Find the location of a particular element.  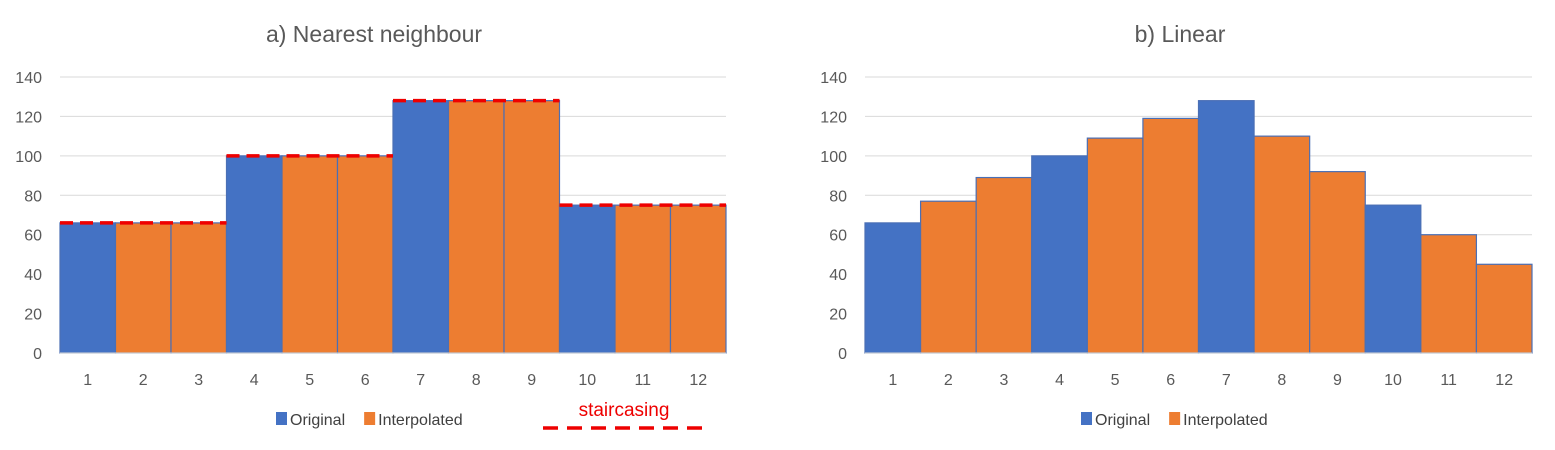

chart-title: a) Nearest neighbour is located at coordinates (374, 34).